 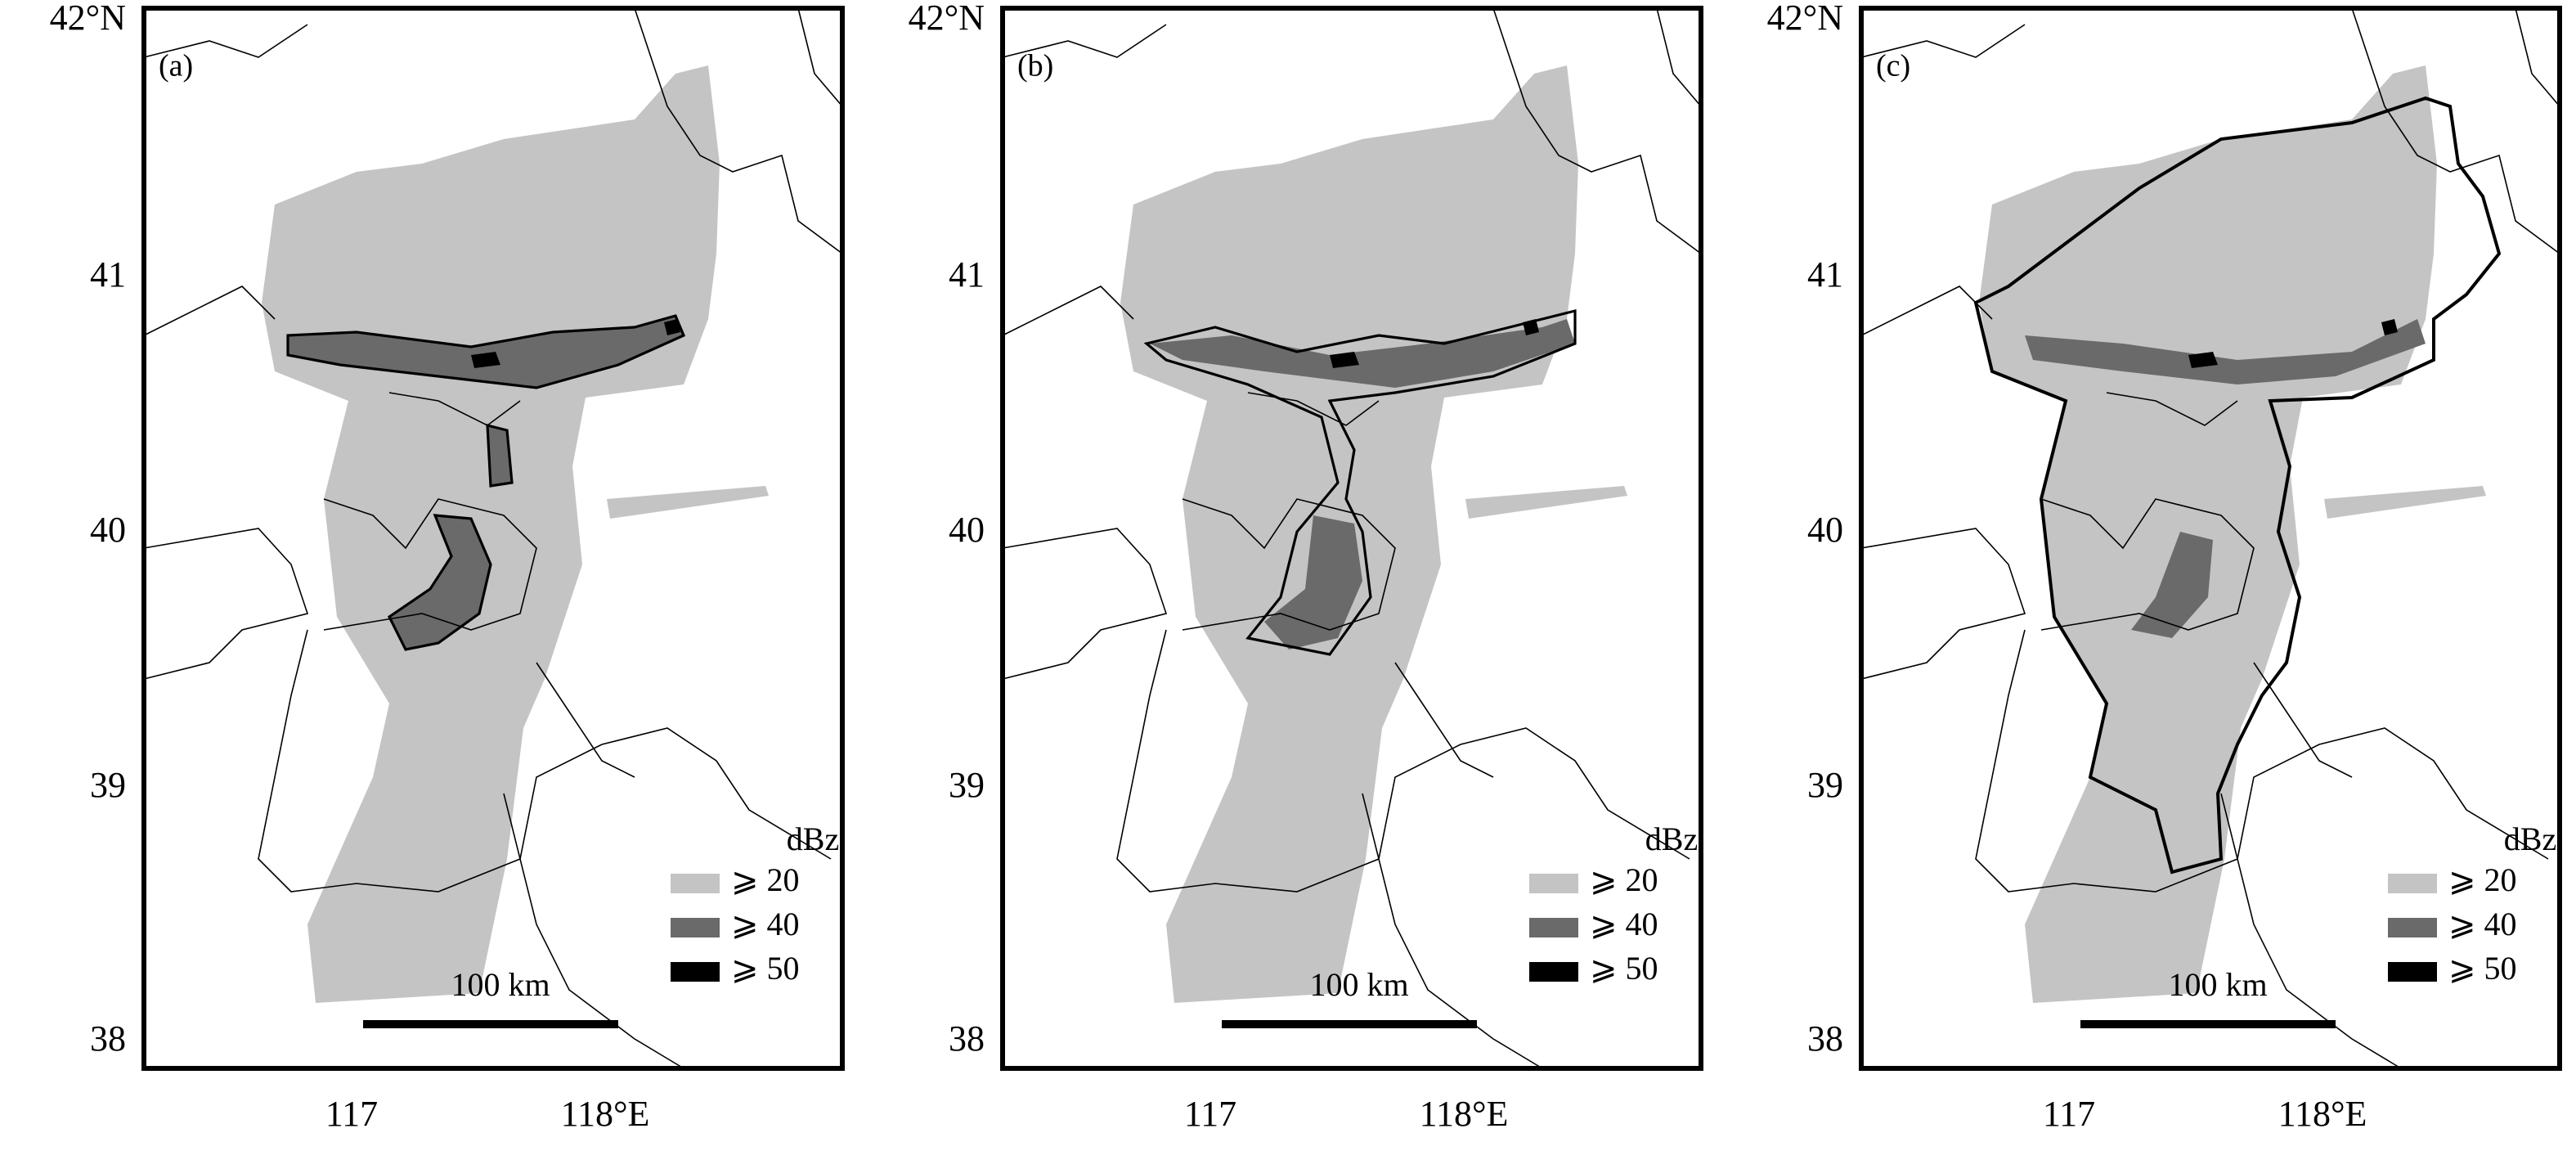 What do you see at coordinates (176, 66) in the screenshot?
I see `panel-label: (a)` at bounding box center [176, 66].